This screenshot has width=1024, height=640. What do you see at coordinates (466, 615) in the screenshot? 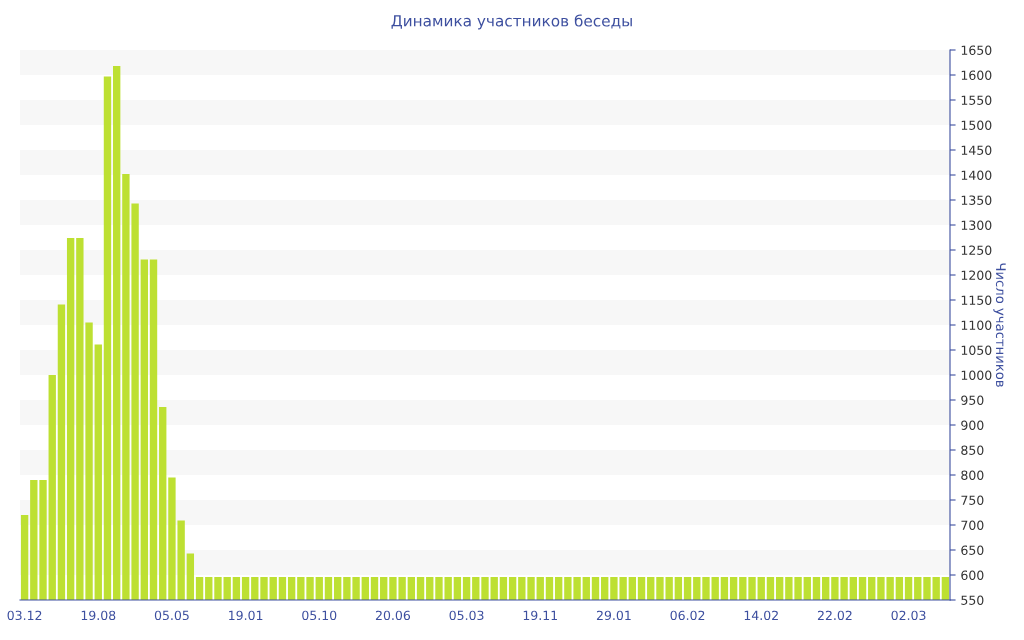
I see `x-tick-label: 05.03` at bounding box center [466, 615].